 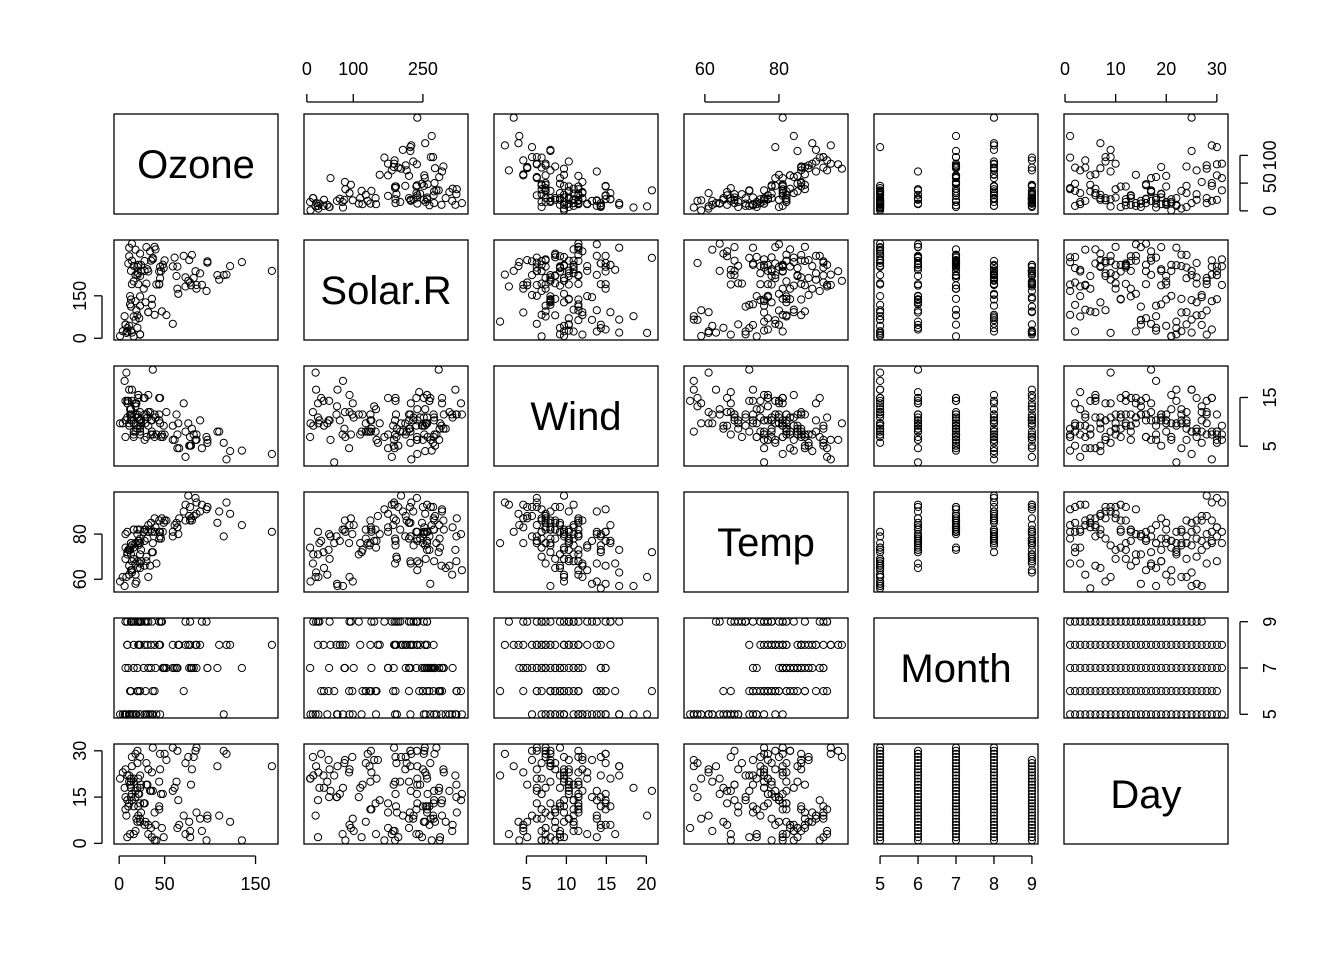 I want to click on tick-label: 30, so click(x=1217, y=69).